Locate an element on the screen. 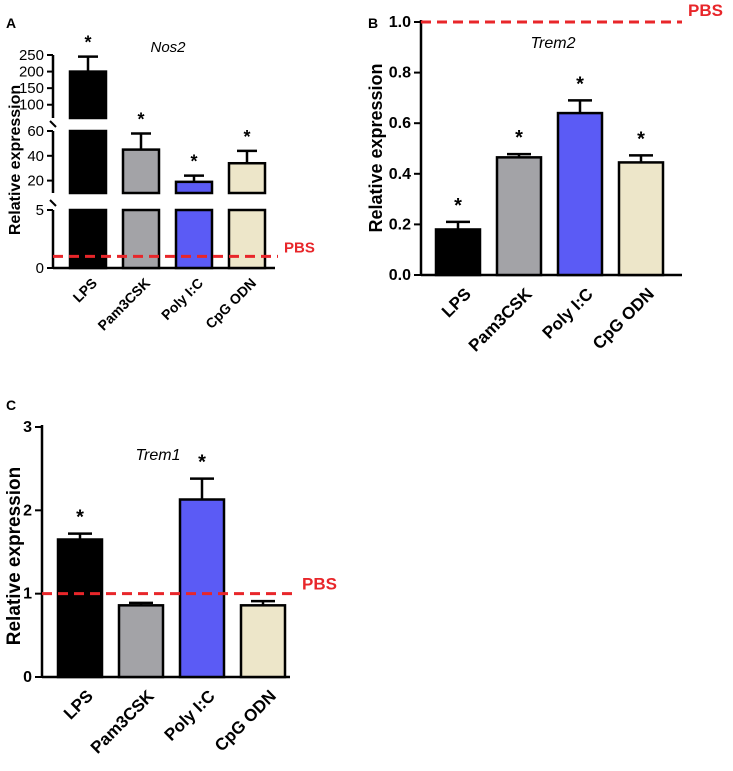 This screenshot has width=733, height=771. y-tick-label: 2 is located at coordinates (27, 510).